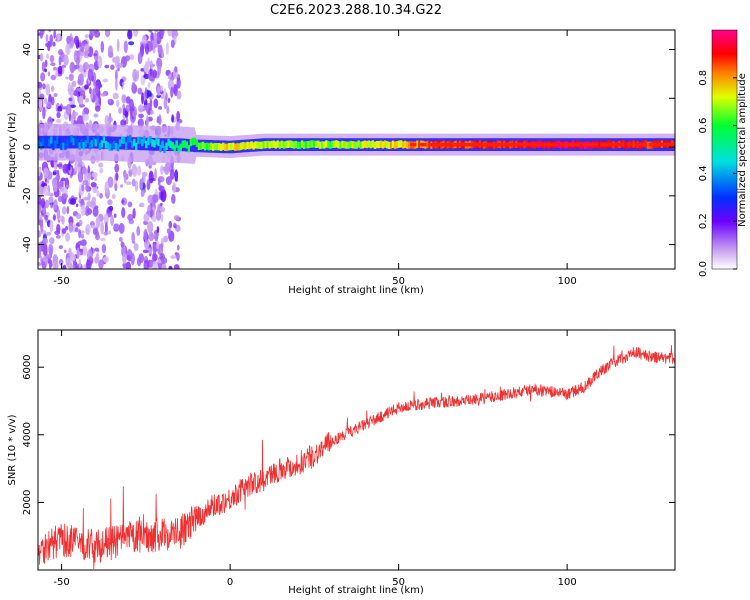 Image resolution: width=750 pixels, height=600 pixels. What do you see at coordinates (27, 366) in the screenshot?
I see `snr-y-tick-label: 6000` at bounding box center [27, 366].